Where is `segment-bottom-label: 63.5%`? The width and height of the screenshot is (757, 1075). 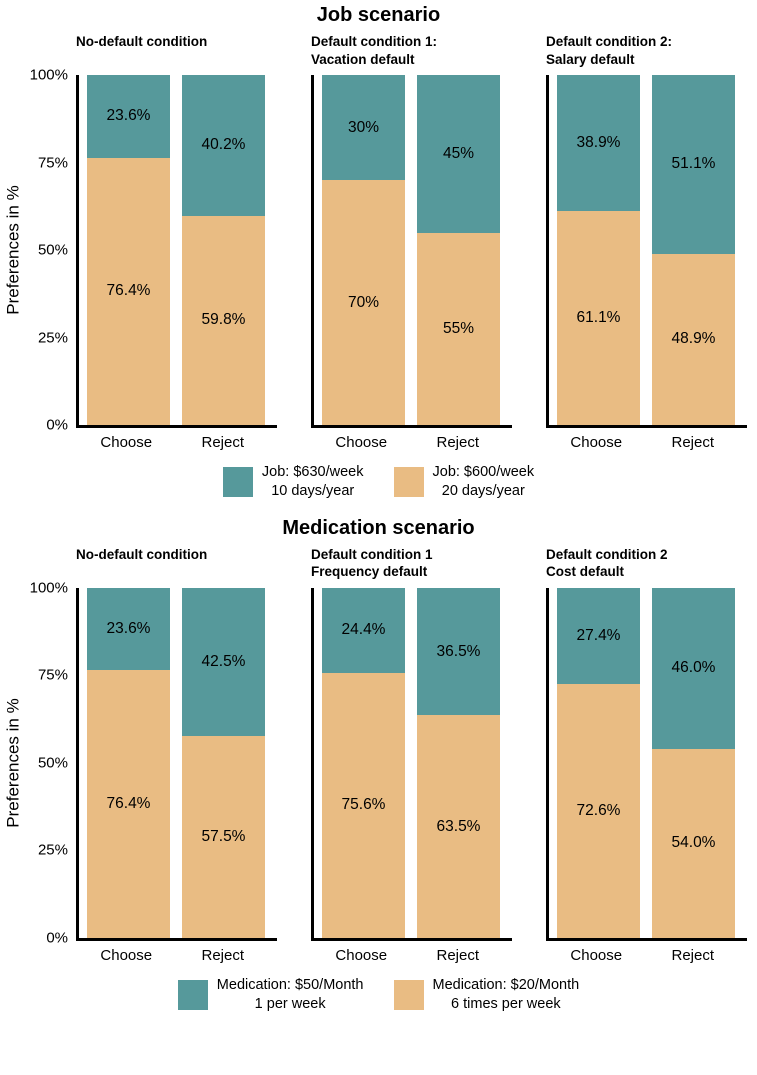 segment-bottom-label: 63.5% is located at coordinates (458, 826).